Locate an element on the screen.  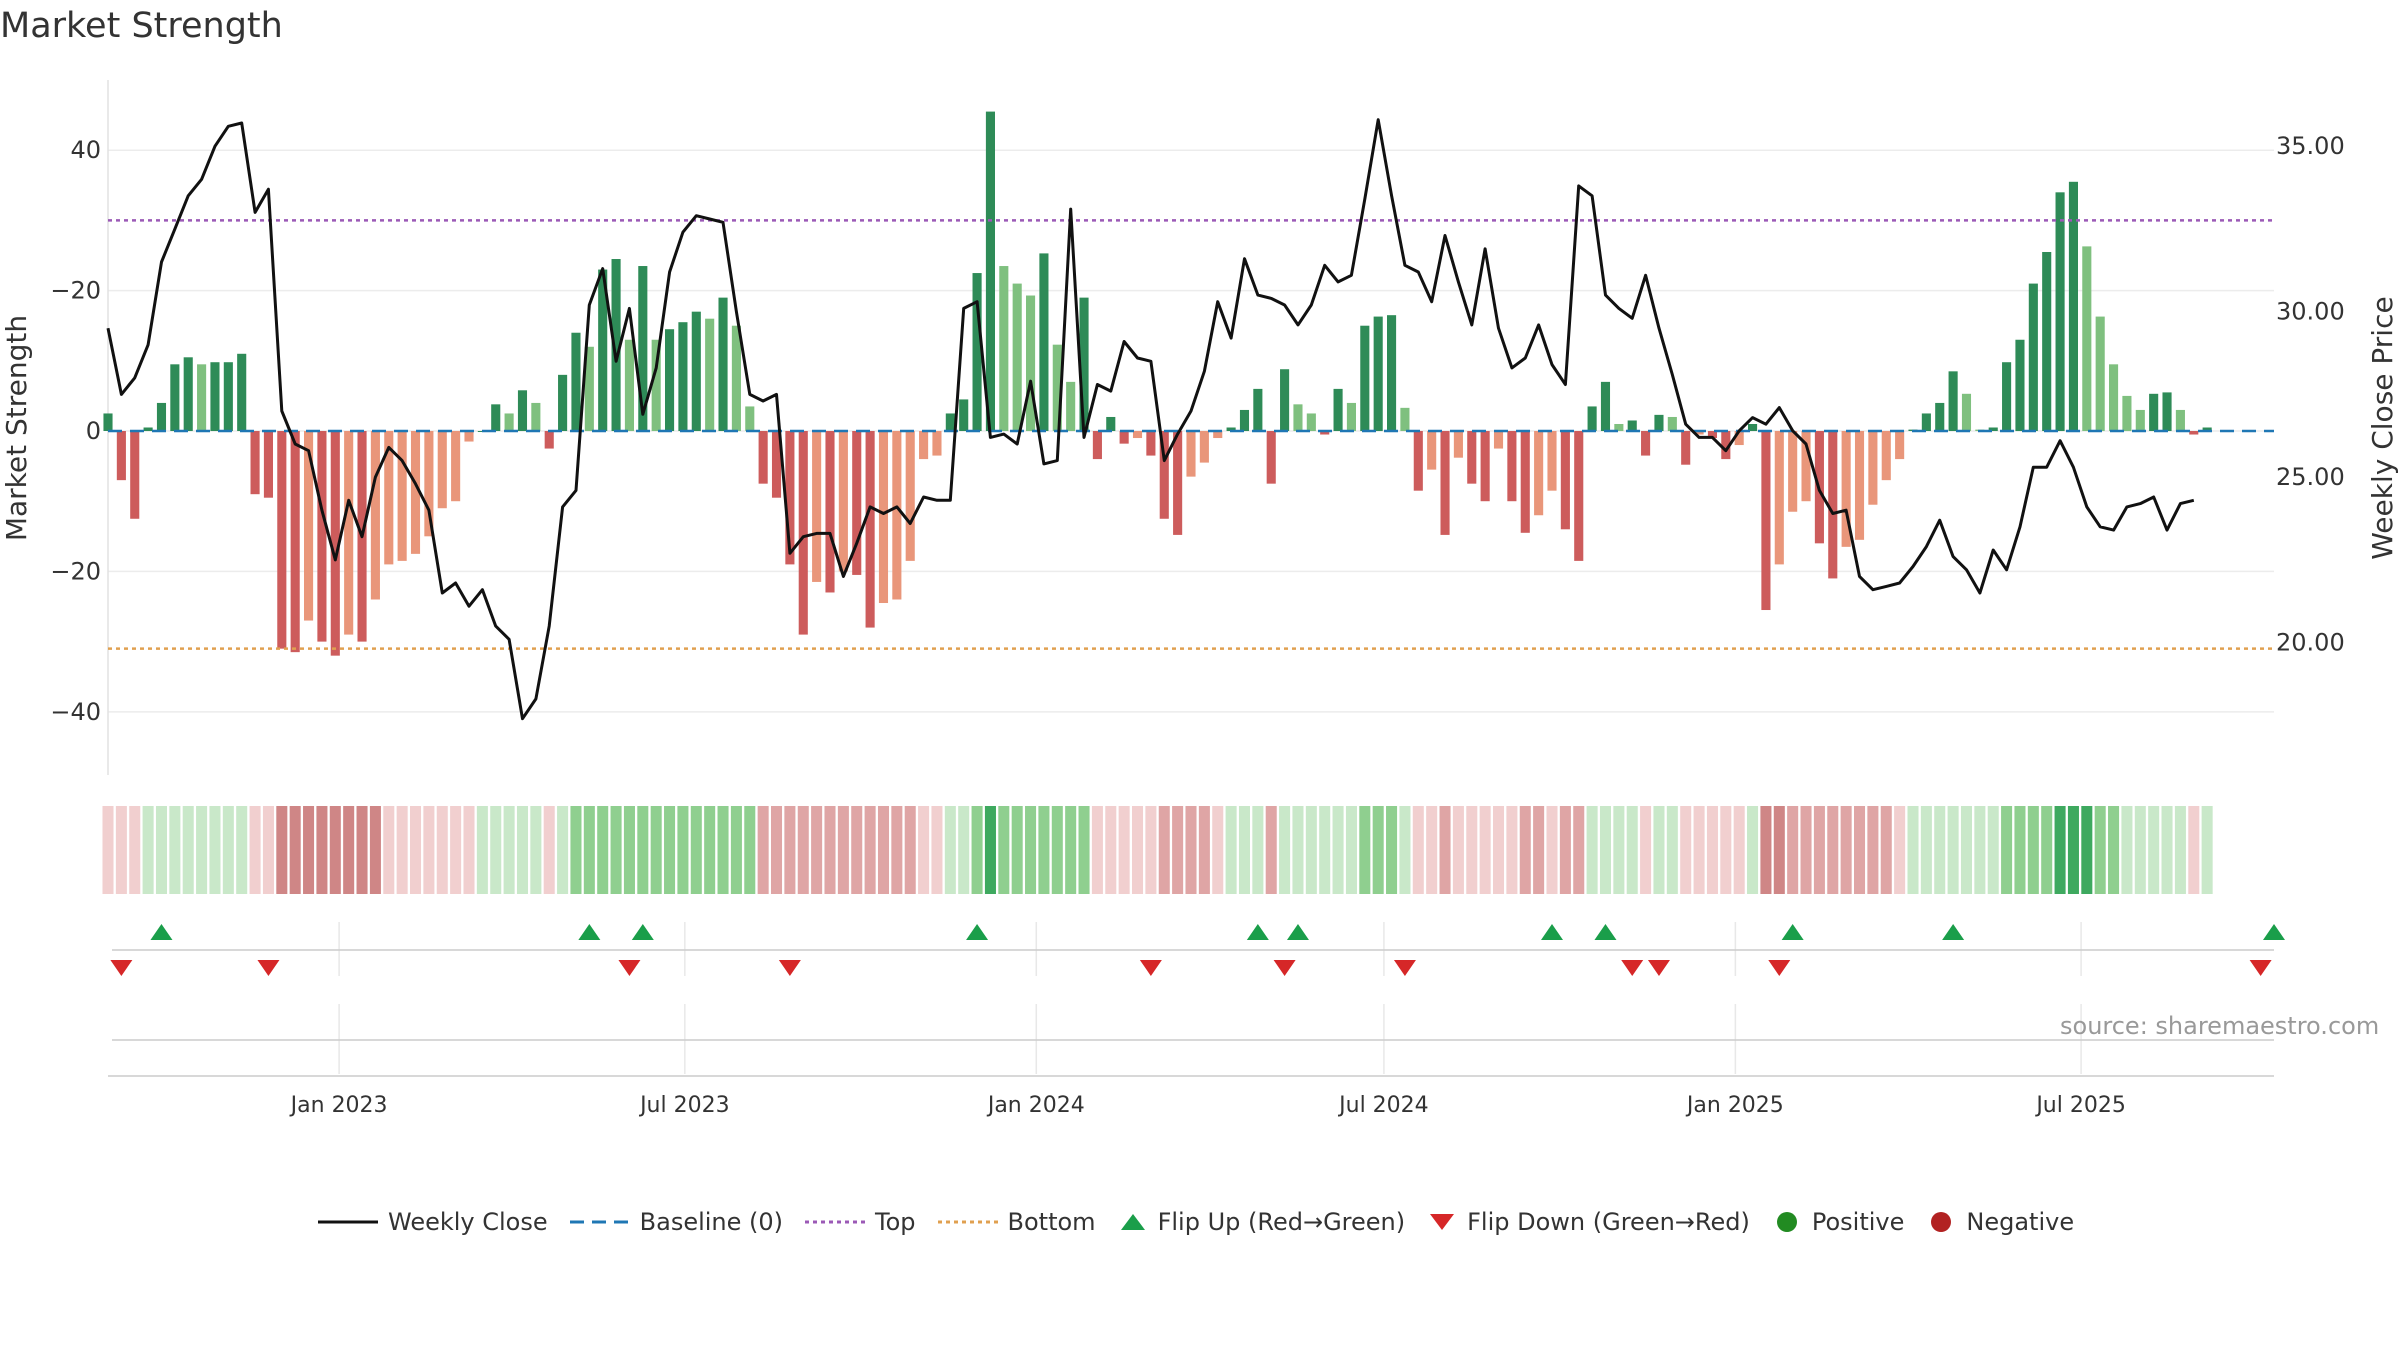
legend-weekly-close-label: Weekly Close is located at coordinates (468, 1222).